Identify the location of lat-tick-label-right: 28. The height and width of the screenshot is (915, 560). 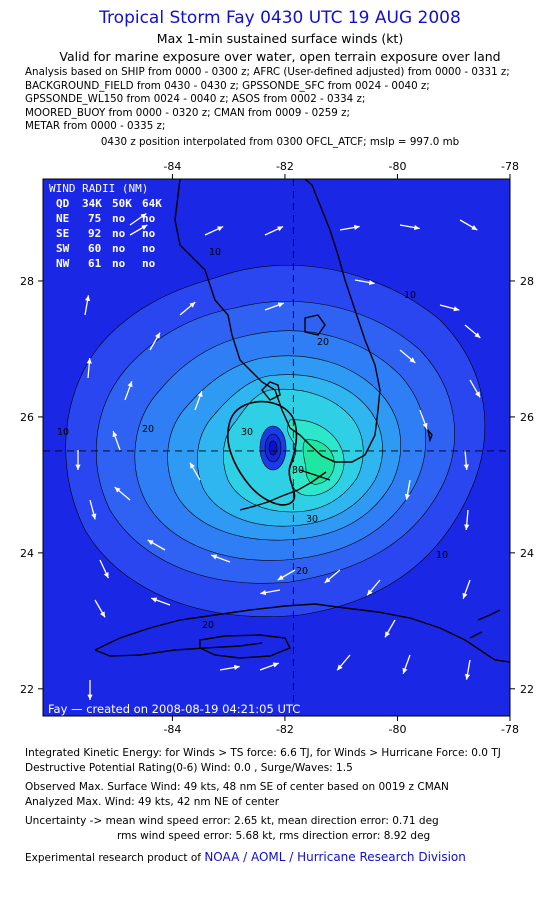
(527, 281).